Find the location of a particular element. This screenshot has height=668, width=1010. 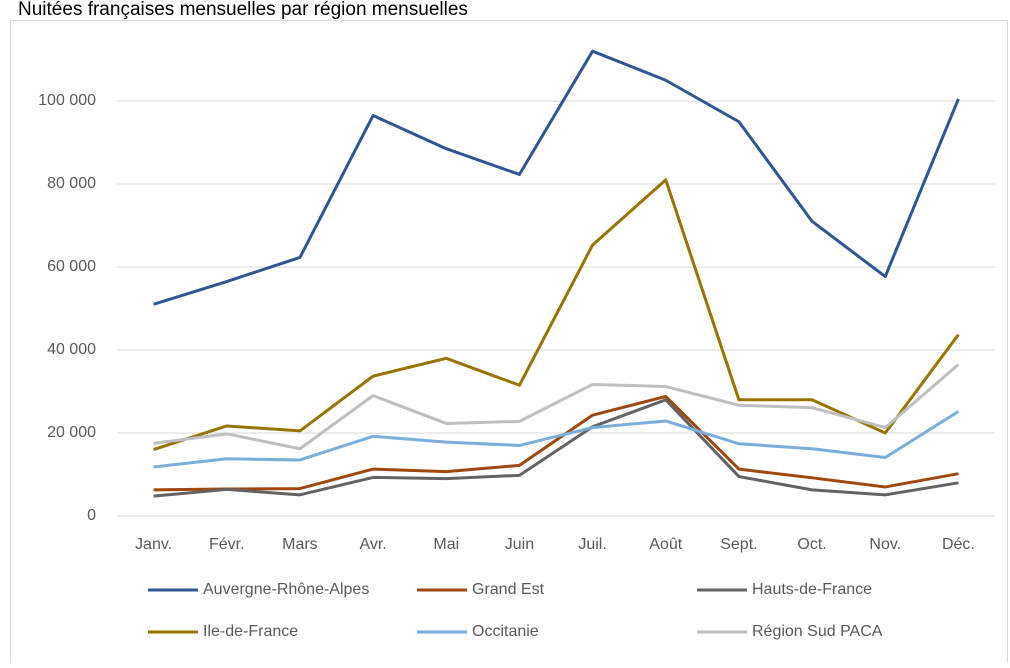

legend-label: Grand Est is located at coordinates (508, 589).